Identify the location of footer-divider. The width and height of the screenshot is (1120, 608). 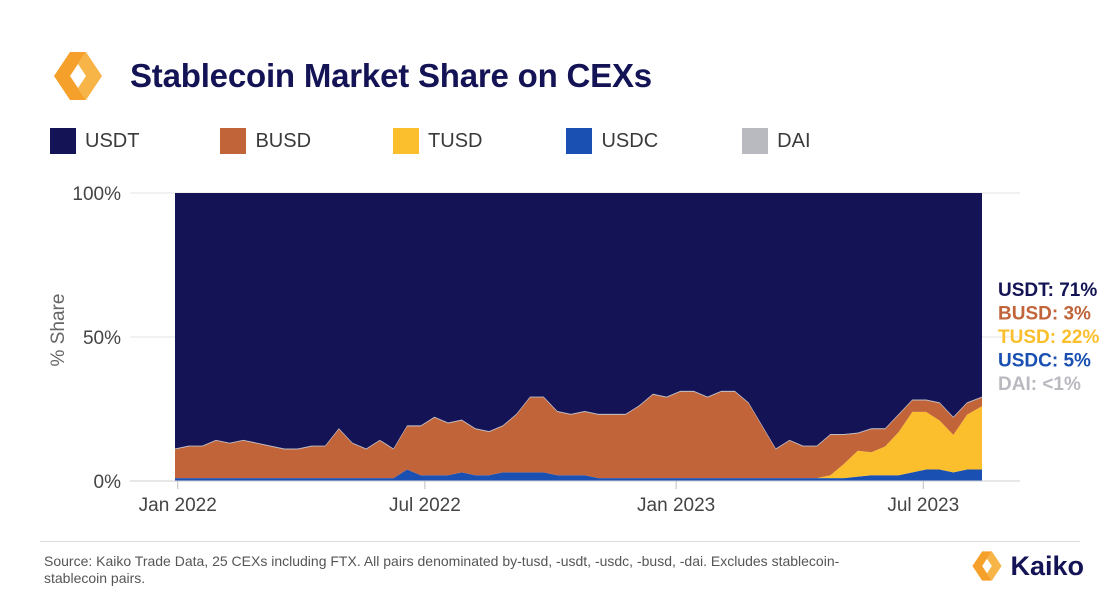
(560, 541).